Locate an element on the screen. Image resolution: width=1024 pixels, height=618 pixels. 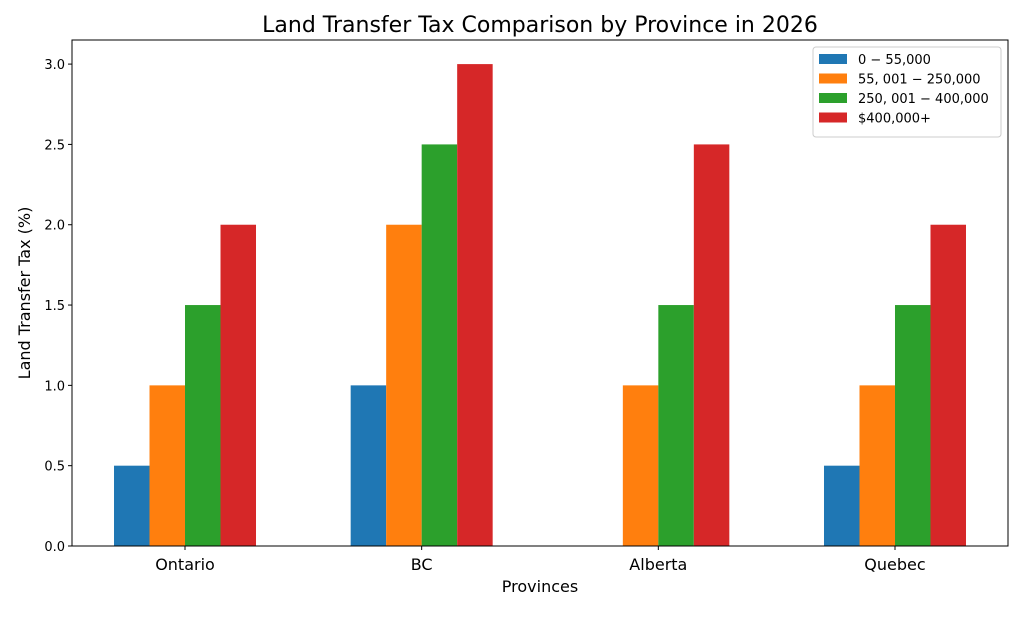
y-tick-label: 3.0 is located at coordinates (54, 65).